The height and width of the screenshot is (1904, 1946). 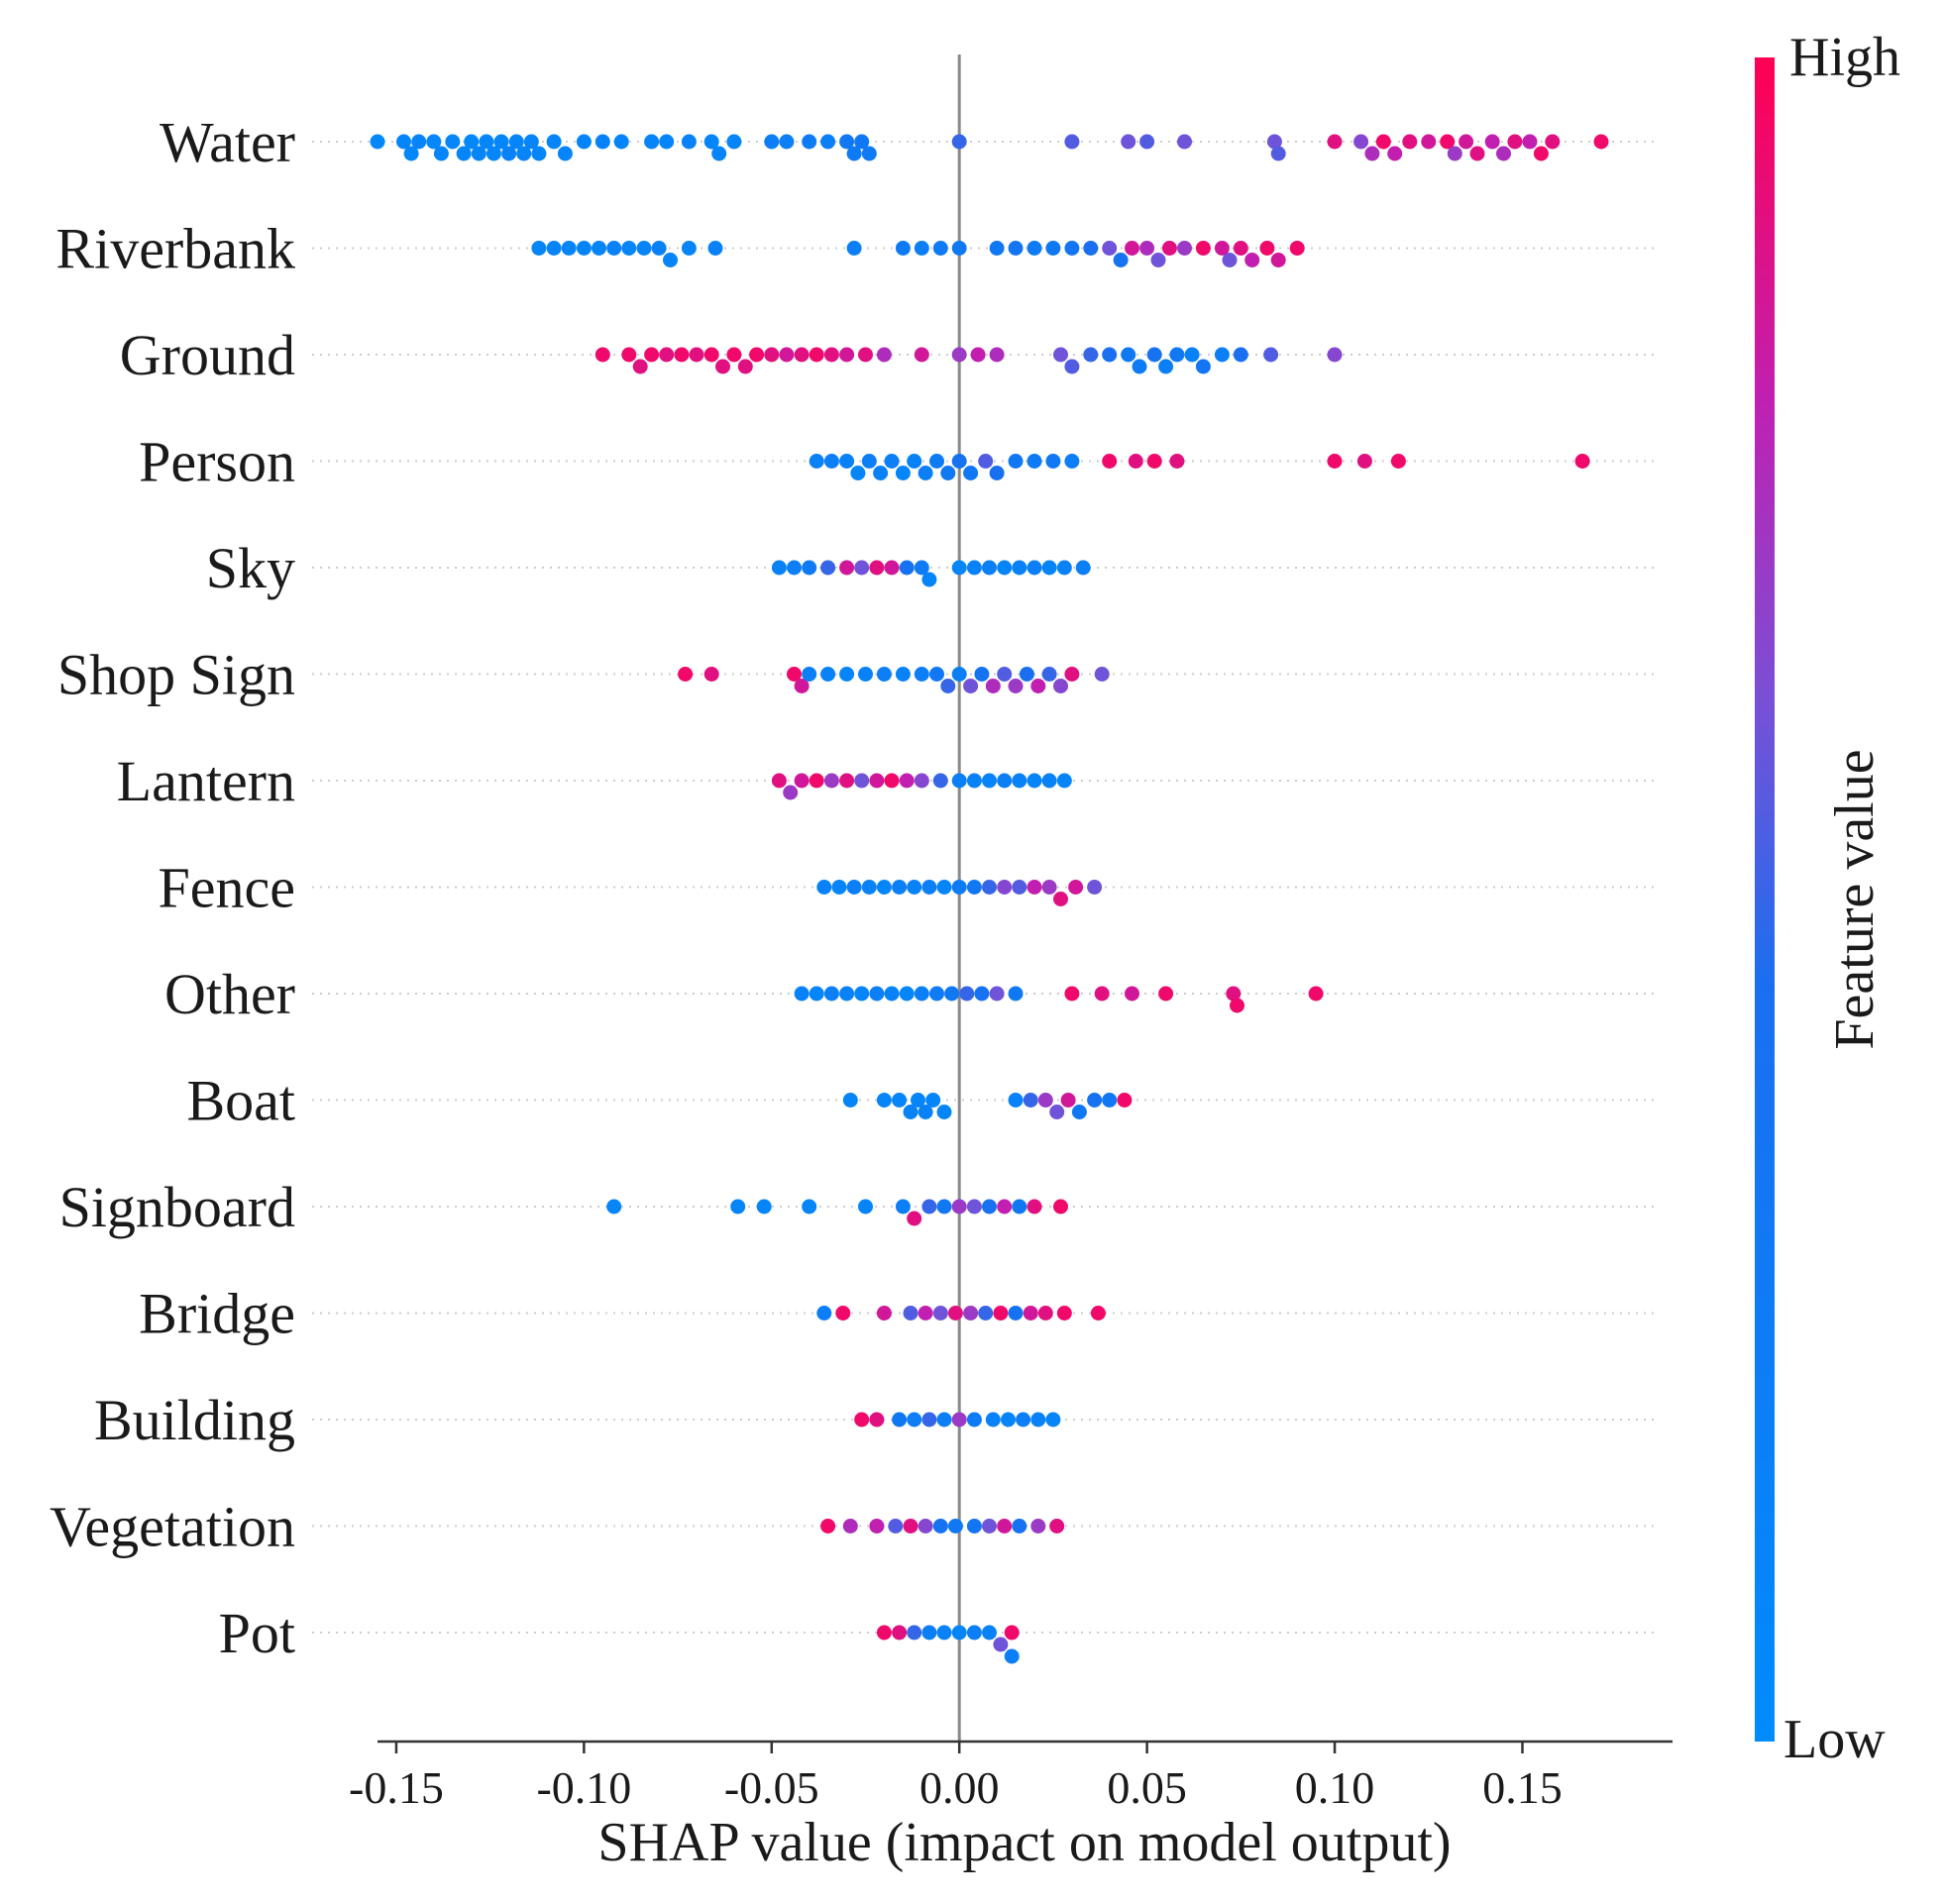 I want to click on x-tick-label: 0.15, so click(x=1523, y=1787).